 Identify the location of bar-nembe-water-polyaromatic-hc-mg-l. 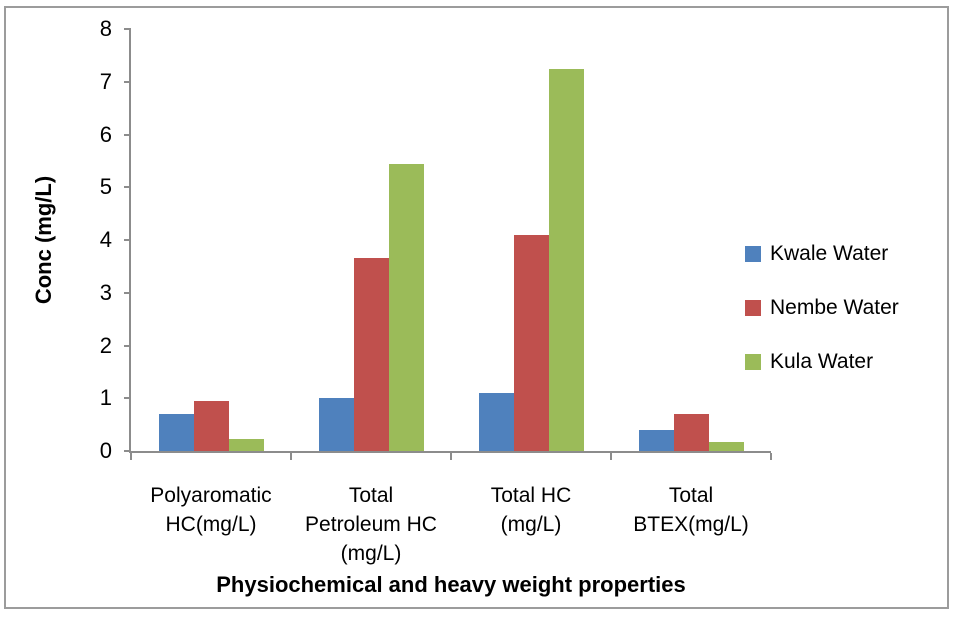
(211, 425).